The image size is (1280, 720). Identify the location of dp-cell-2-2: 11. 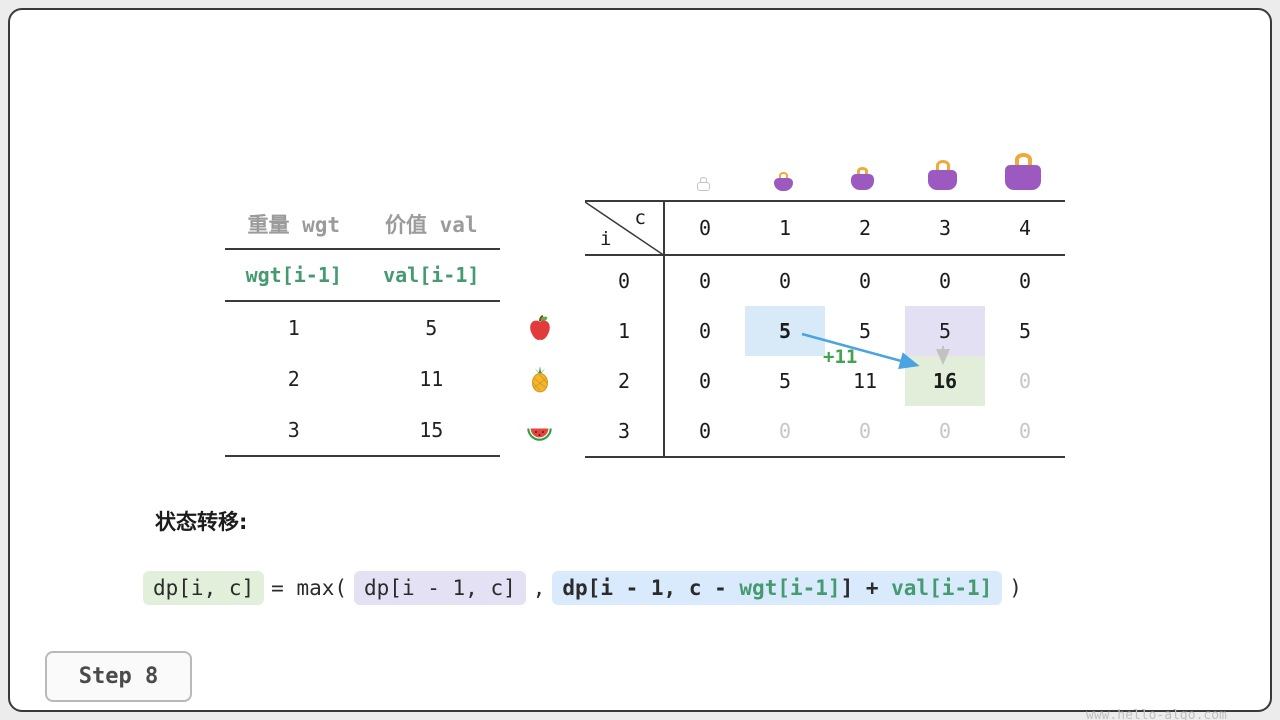
(865, 381).